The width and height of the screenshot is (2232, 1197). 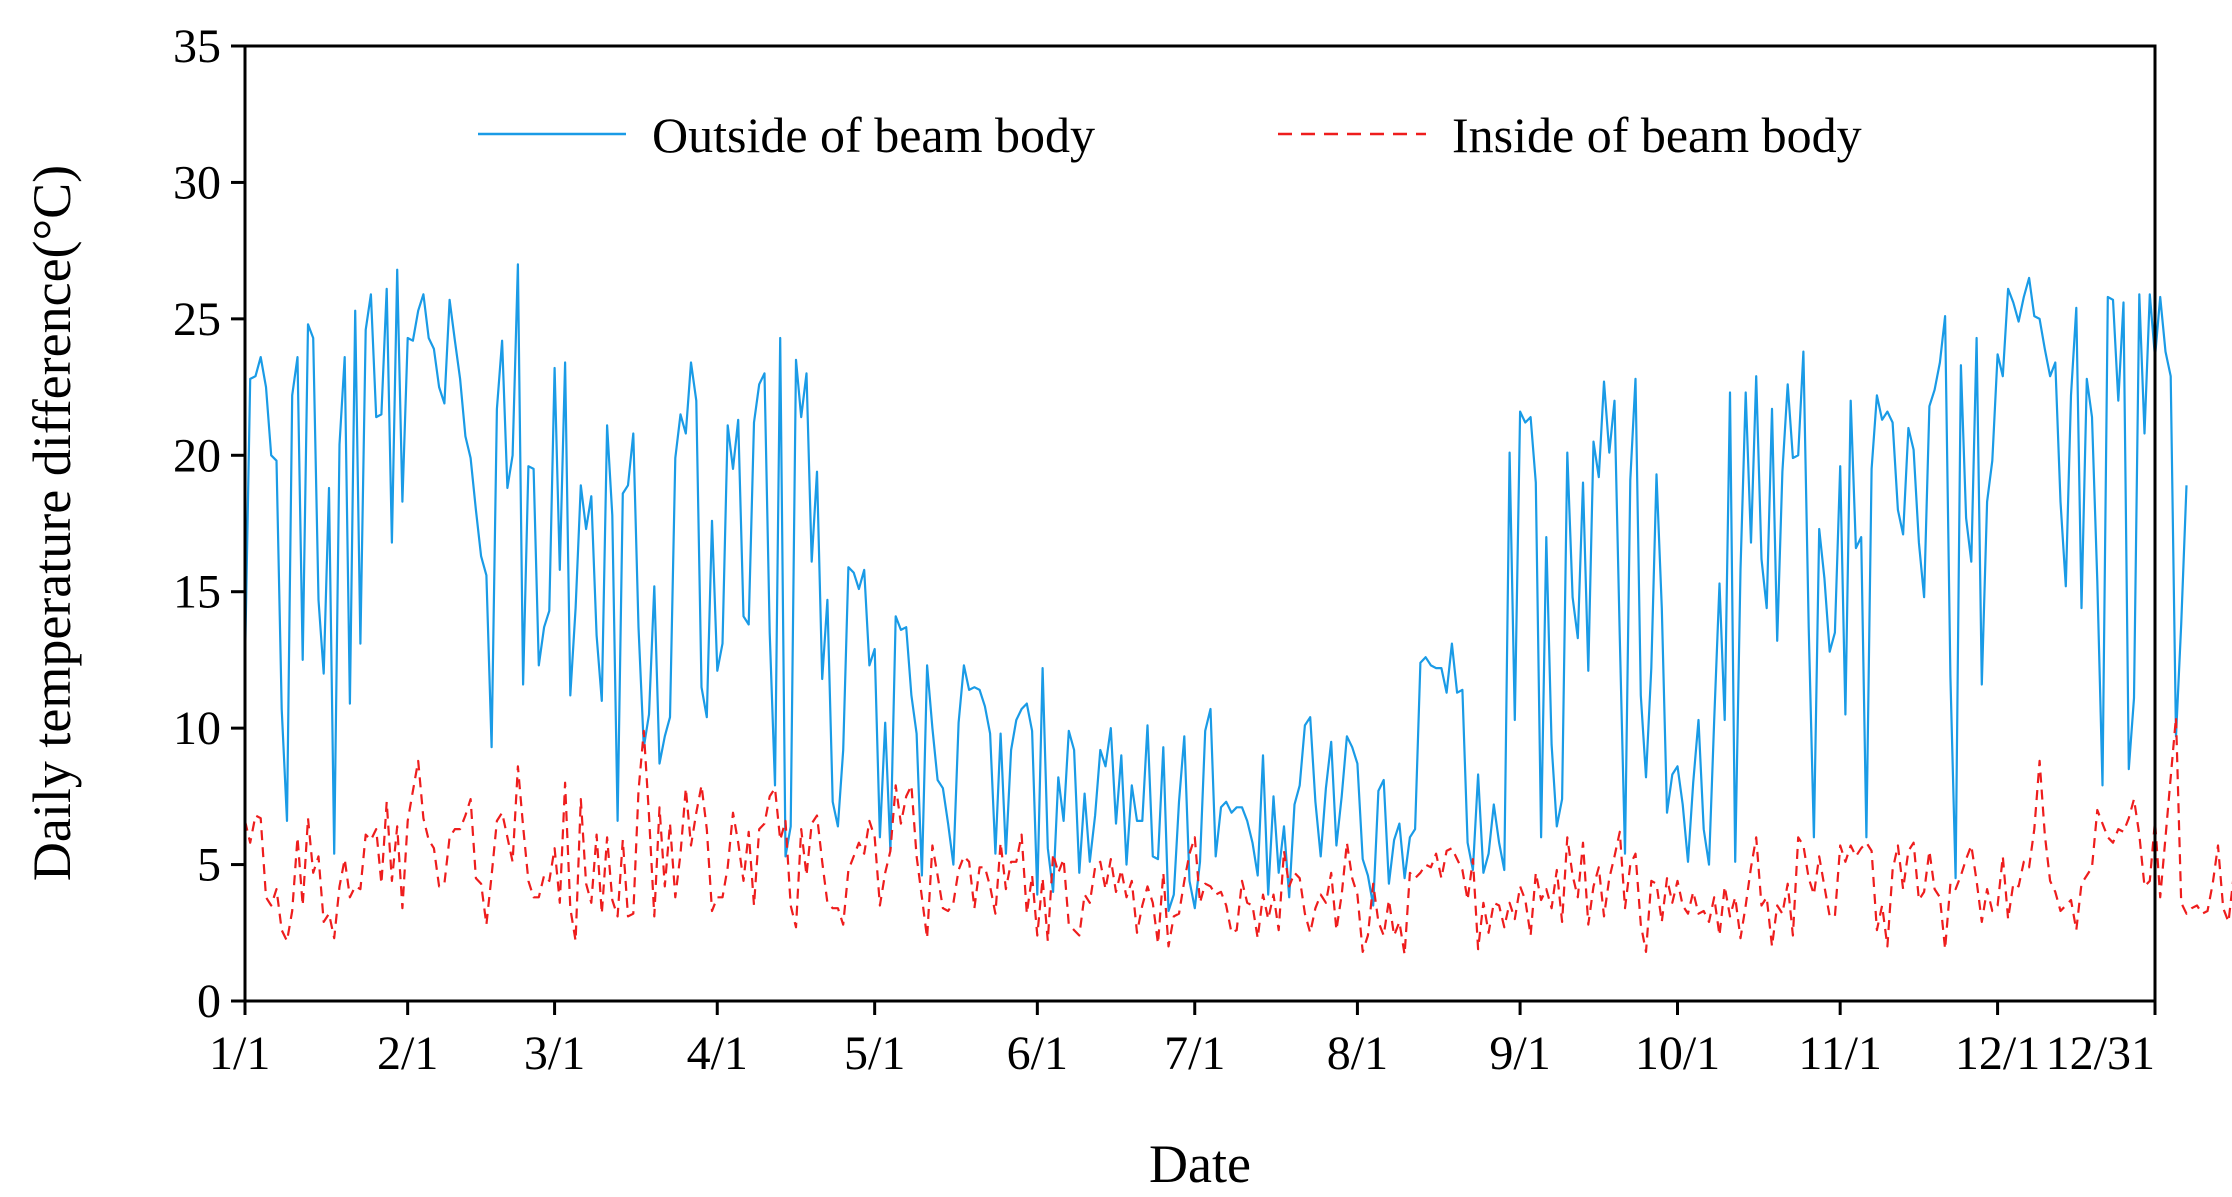 I want to click on x-tick-label: 1/1, so click(x=239, y=1053).